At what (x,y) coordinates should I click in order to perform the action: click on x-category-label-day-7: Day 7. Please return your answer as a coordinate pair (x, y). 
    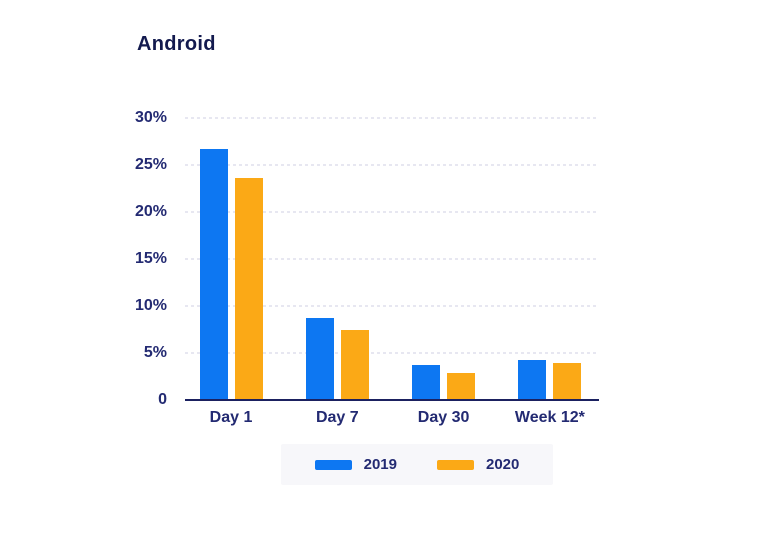
    Looking at the image, I should click on (337, 417).